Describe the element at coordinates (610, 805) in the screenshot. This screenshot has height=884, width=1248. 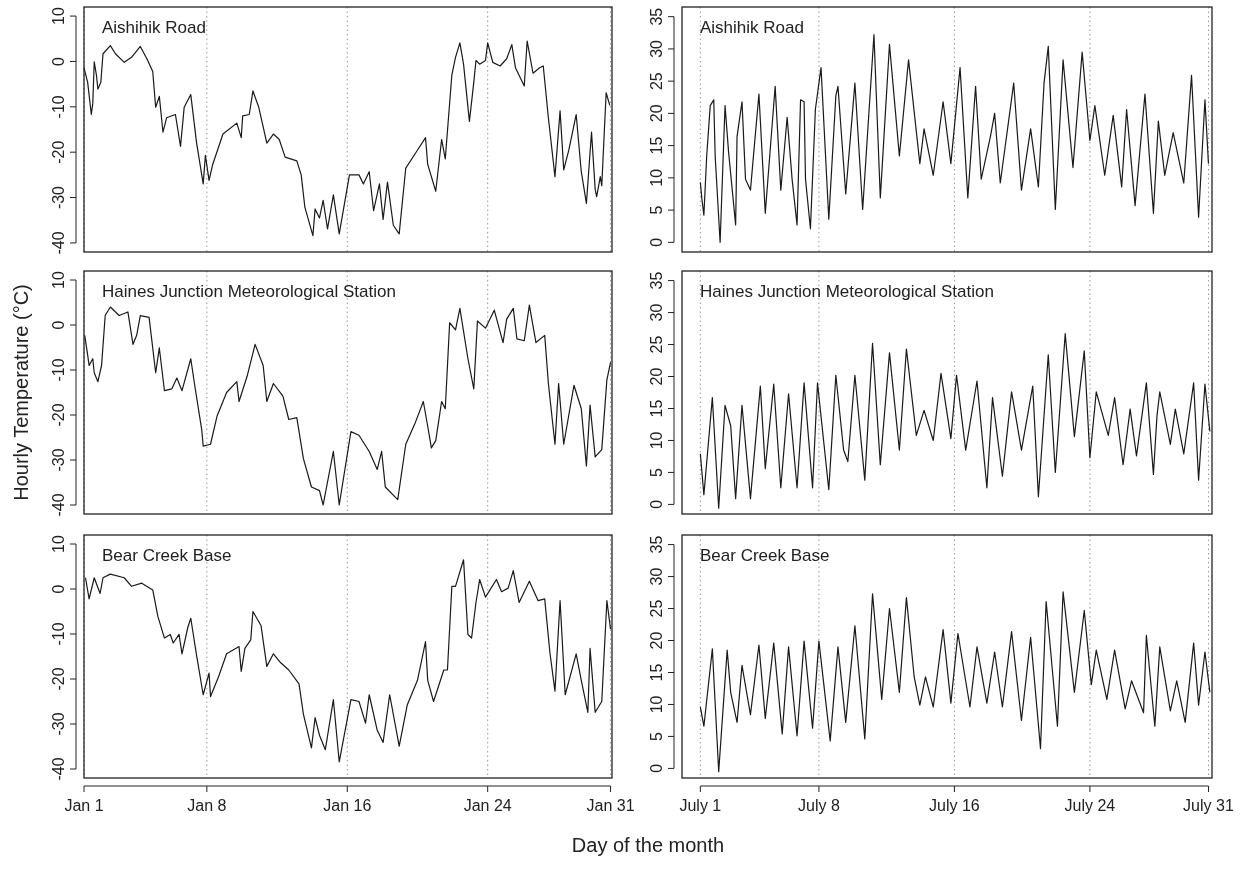
I see `x-tick-label: Jan 31` at that location.